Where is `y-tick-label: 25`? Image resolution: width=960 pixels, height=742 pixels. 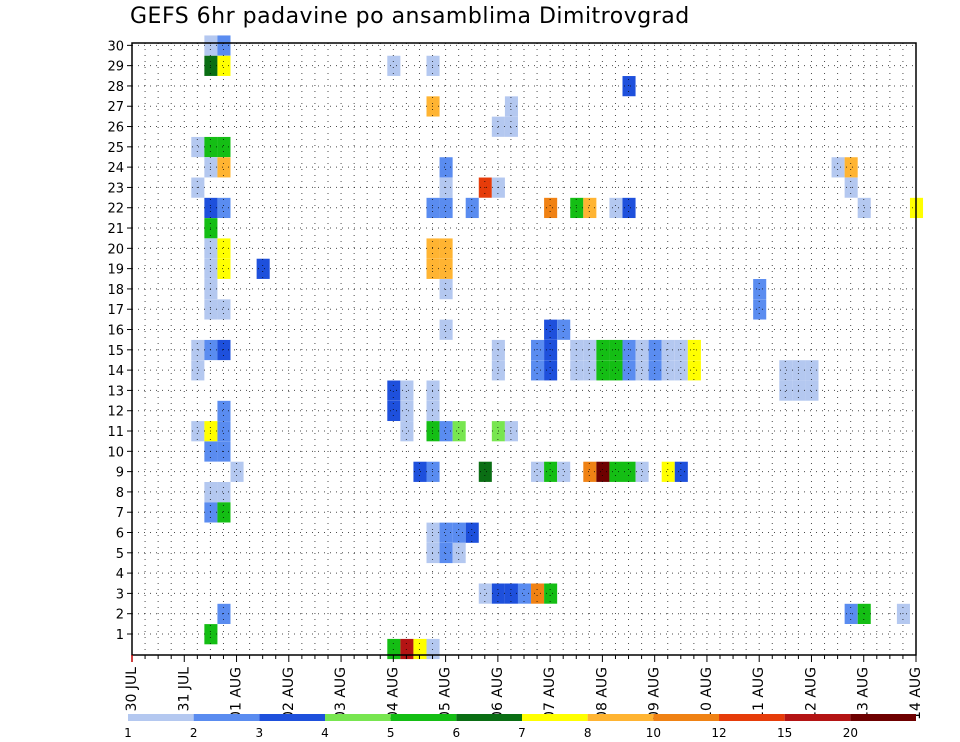
y-tick-label: 25 is located at coordinates (115, 148).